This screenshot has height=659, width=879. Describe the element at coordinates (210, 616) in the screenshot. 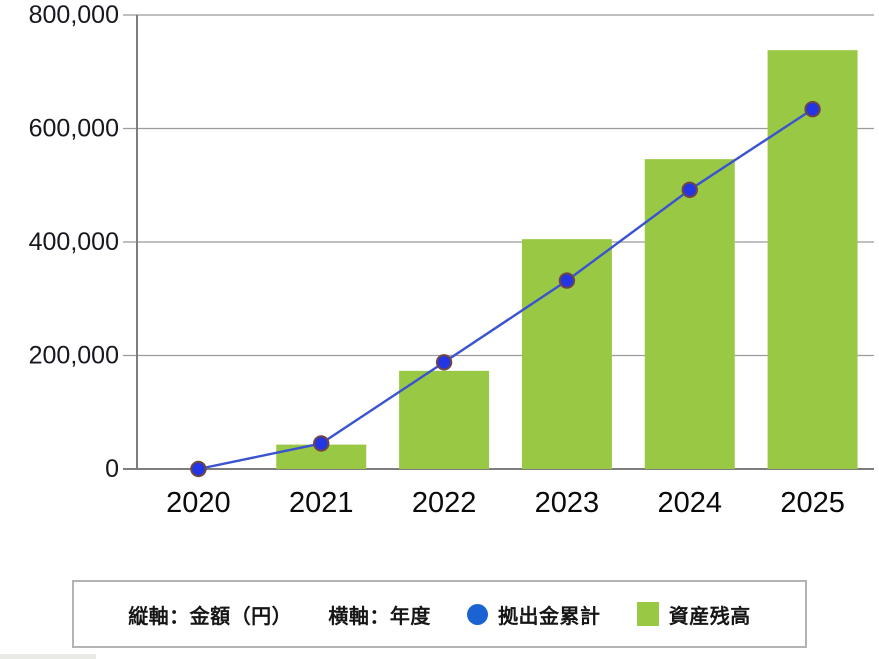

I see `legend-y-axis-note: 縦軸：金額（円）` at that location.